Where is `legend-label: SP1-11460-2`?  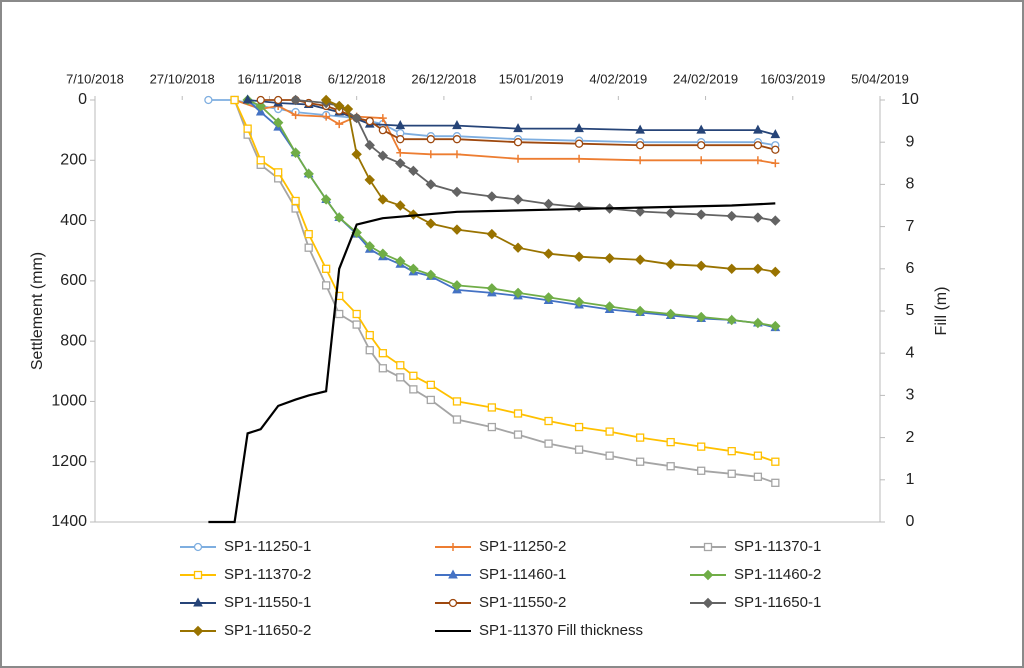
legend-label: SP1-11460-2 is located at coordinates (777, 574).